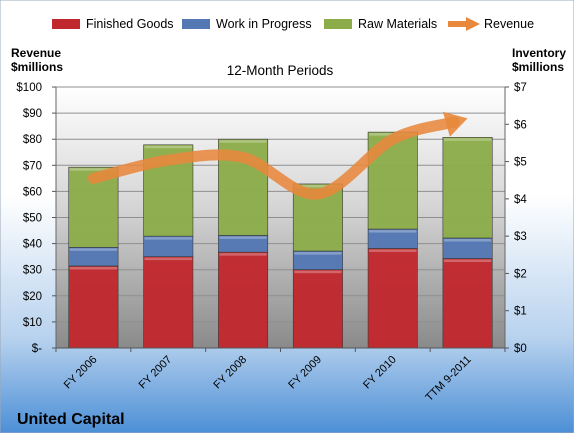  I want to click on right-axis-tick-label: $7, so click(520, 88).